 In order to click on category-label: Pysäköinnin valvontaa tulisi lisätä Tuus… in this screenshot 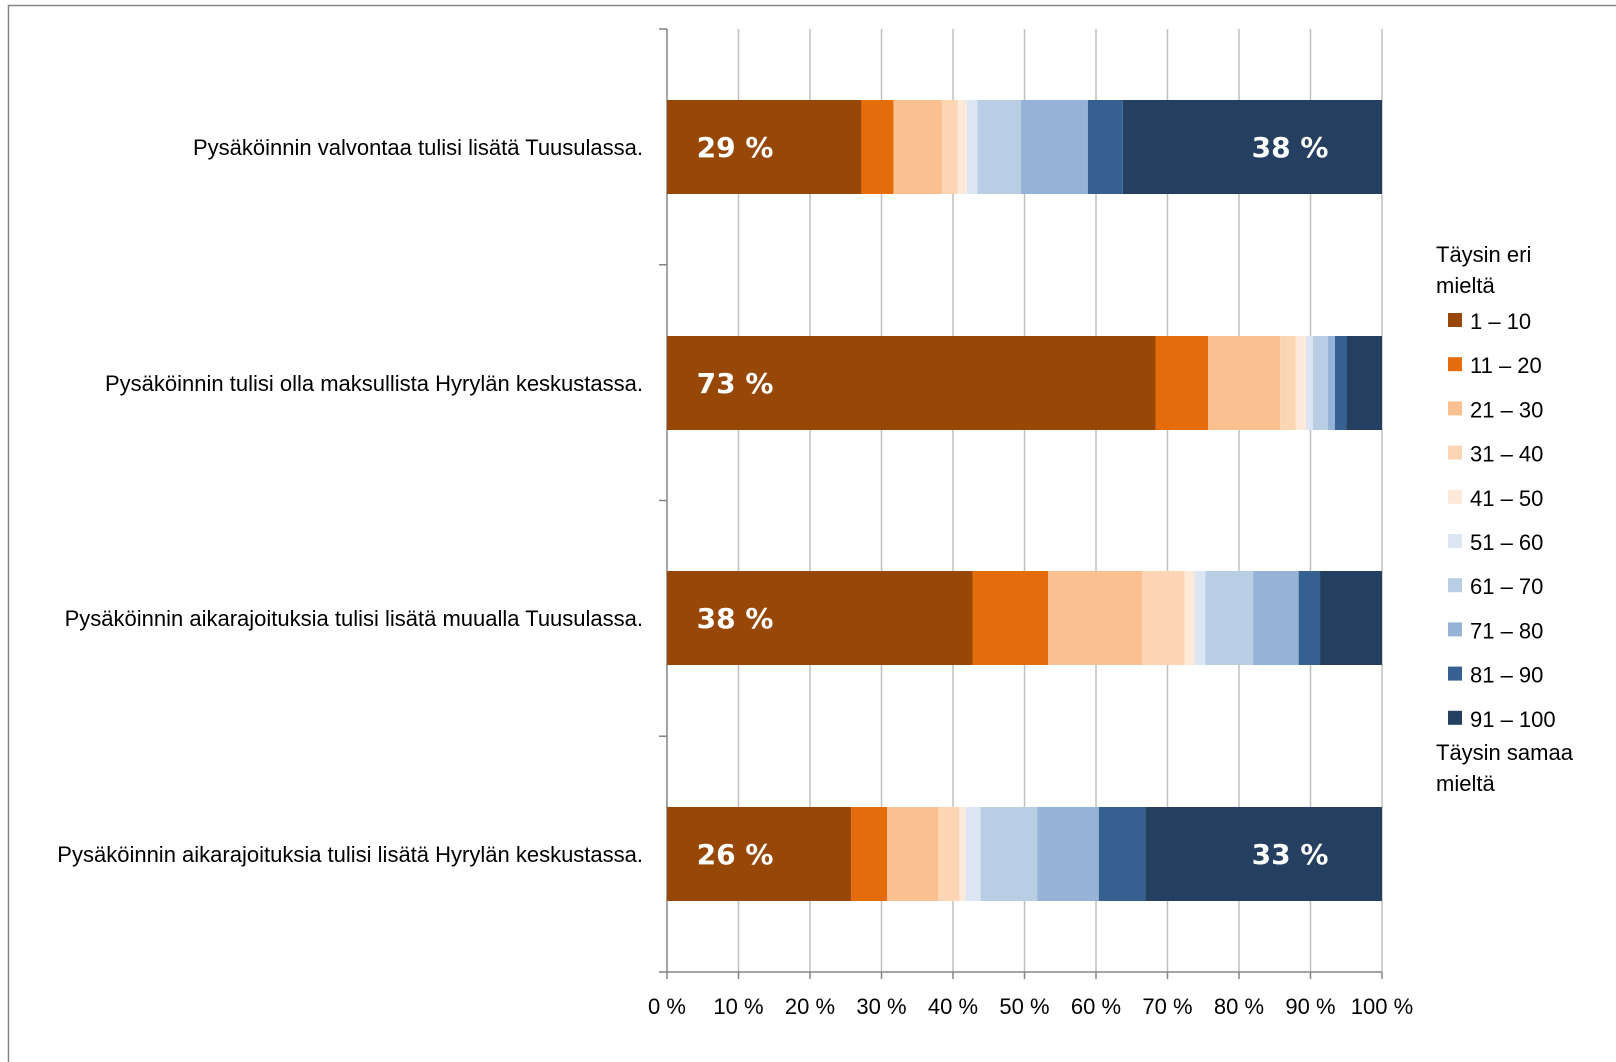, I will do `click(418, 147)`.